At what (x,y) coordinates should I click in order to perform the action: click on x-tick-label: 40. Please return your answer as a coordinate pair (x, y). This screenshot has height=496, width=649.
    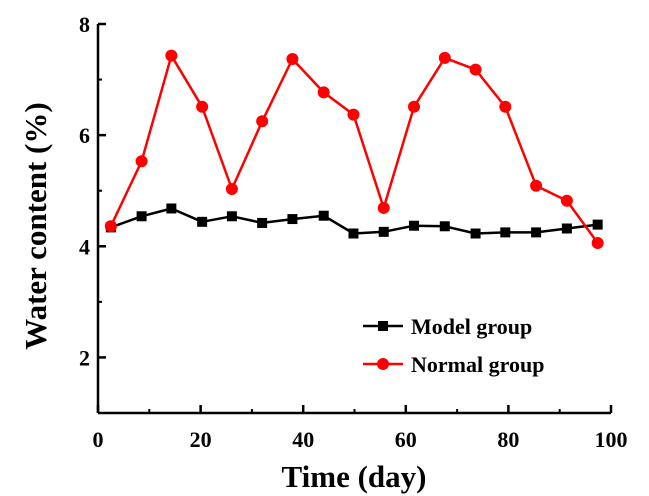
    Looking at the image, I should click on (303, 439).